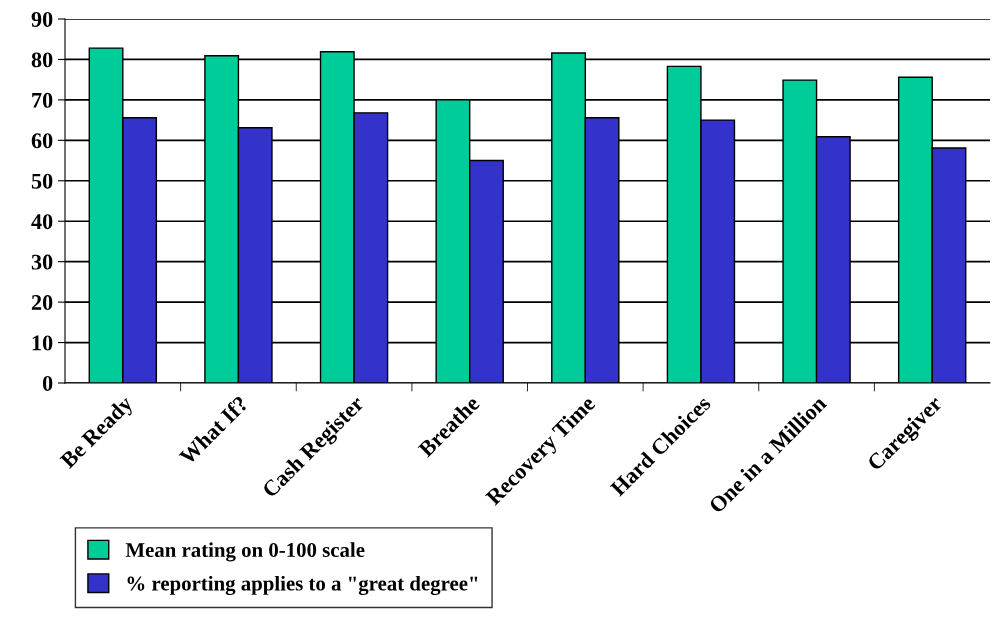  Describe the element at coordinates (245, 552) in the screenshot. I see `legend-label: Mean rating on 0-100 scale` at that location.